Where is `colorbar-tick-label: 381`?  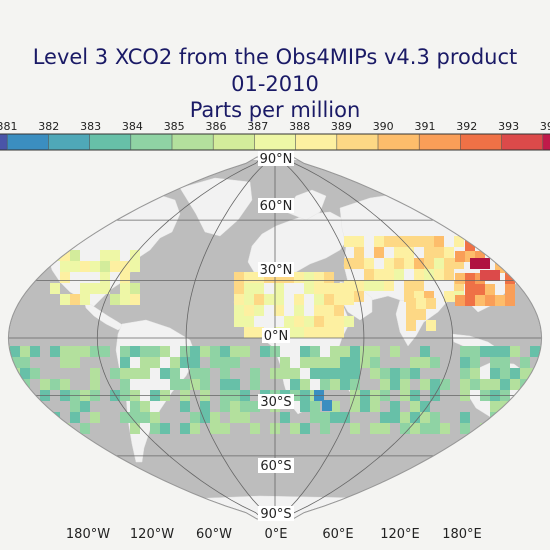
colorbar-tick-label: 381 is located at coordinates (9, 126).